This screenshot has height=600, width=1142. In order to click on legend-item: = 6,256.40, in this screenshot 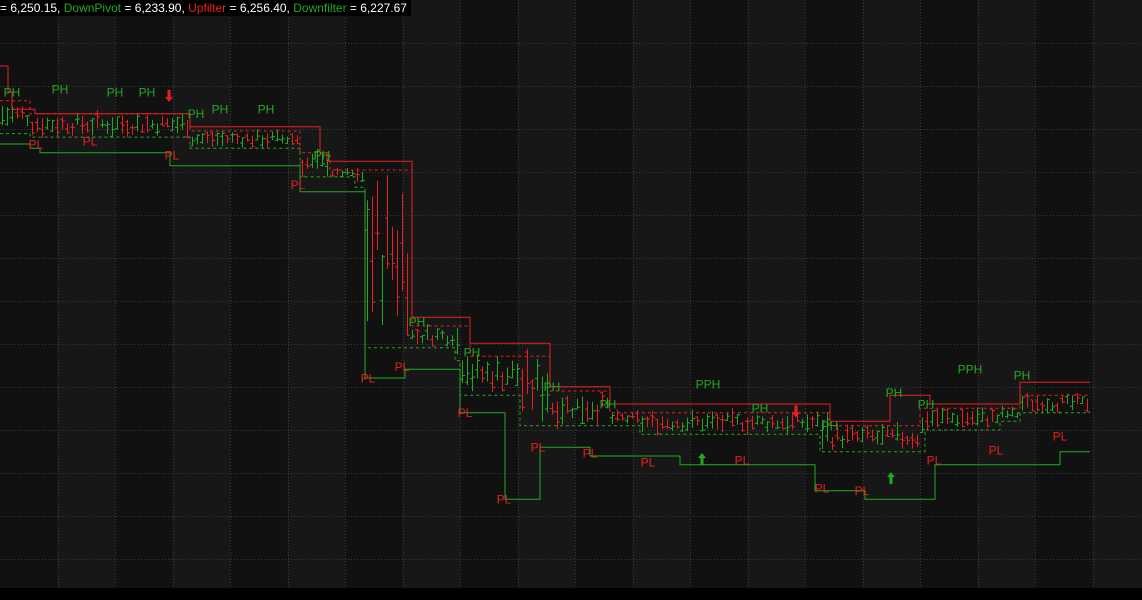, I will do `click(260, 8)`.